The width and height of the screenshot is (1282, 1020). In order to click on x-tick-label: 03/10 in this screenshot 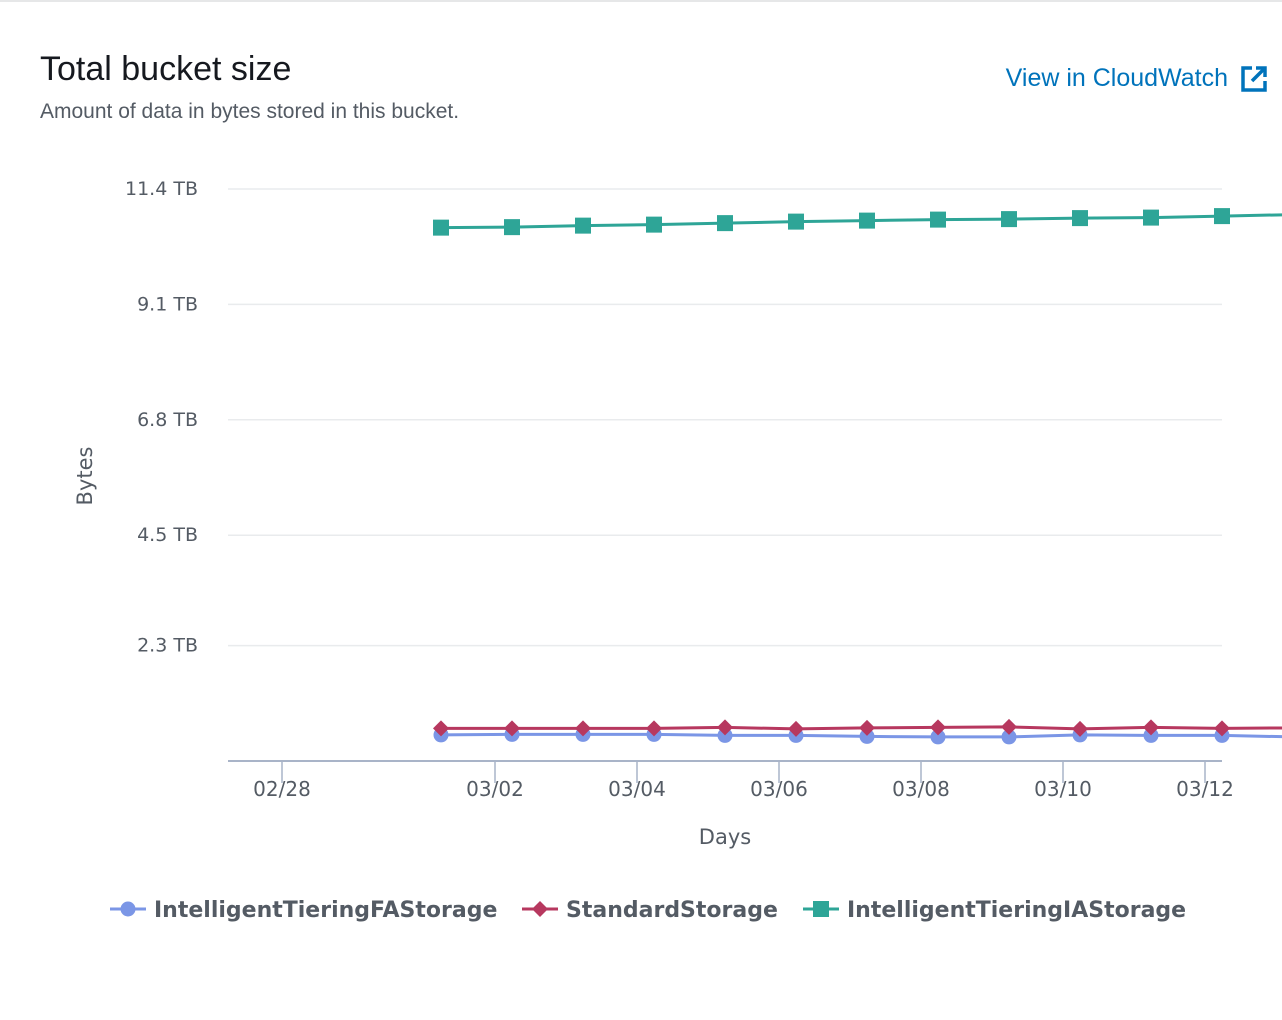, I will do `click(1063, 789)`.